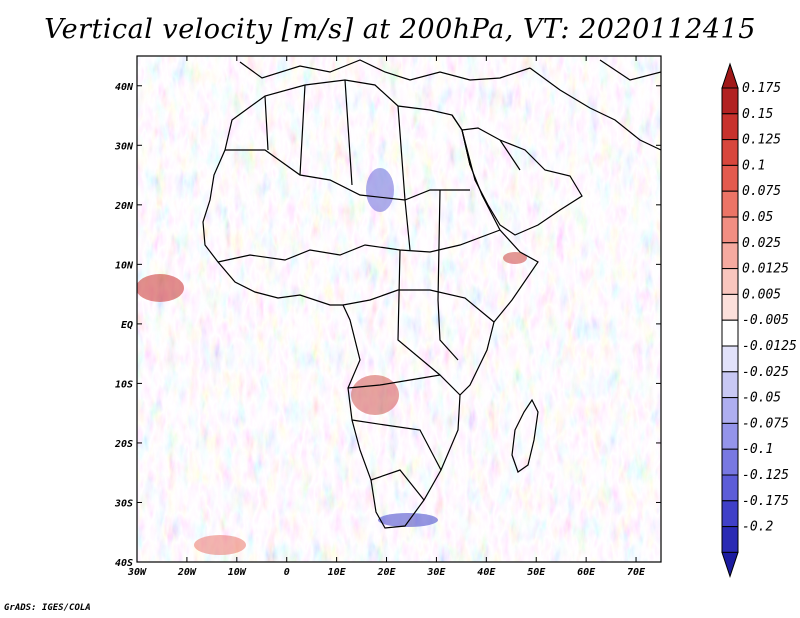  I want to click on colorbar-label: -0.1, so click(757, 449).